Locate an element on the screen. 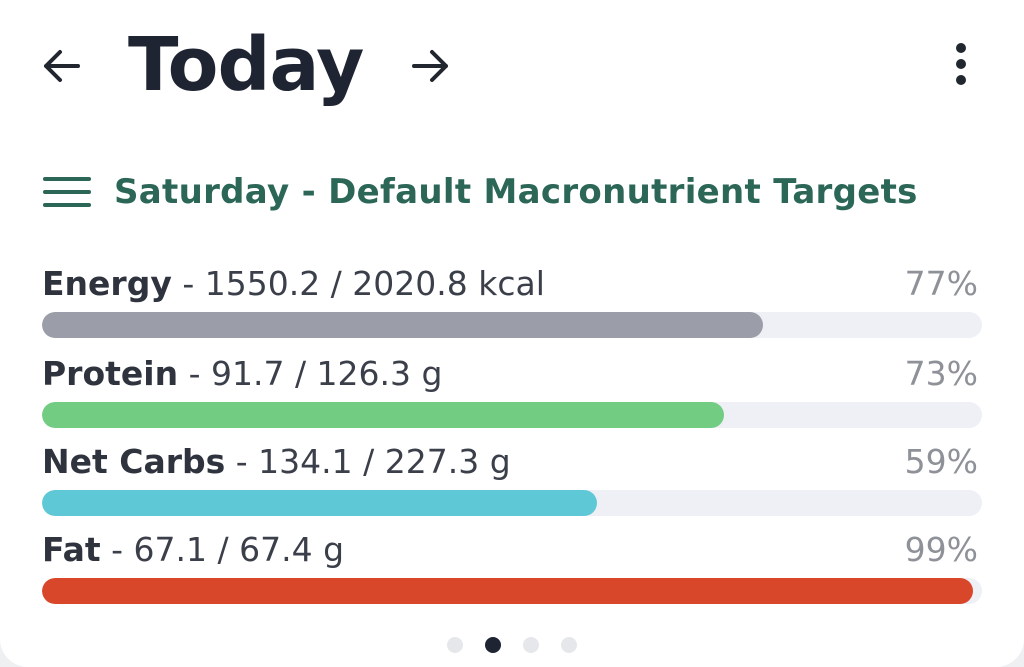 Image resolution: width=1024 pixels, height=667 pixels. menu-icon is located at coordinates (67, 192).